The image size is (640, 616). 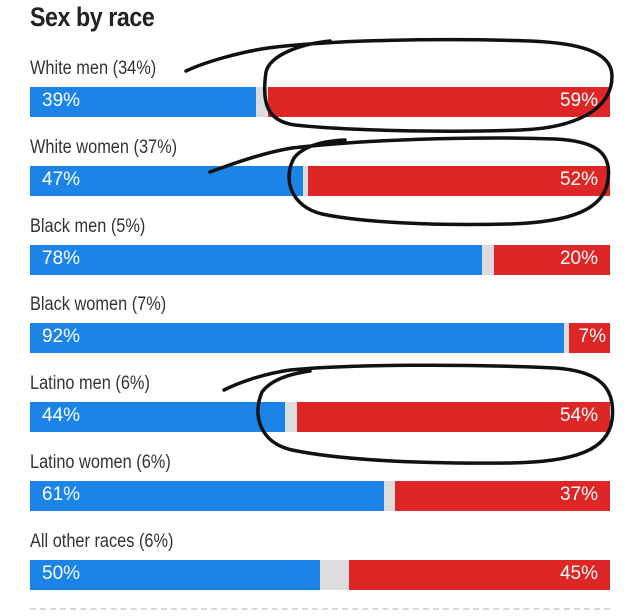 I want to click on stacked-bar: 61% 37%, so click(x=320, y=496).